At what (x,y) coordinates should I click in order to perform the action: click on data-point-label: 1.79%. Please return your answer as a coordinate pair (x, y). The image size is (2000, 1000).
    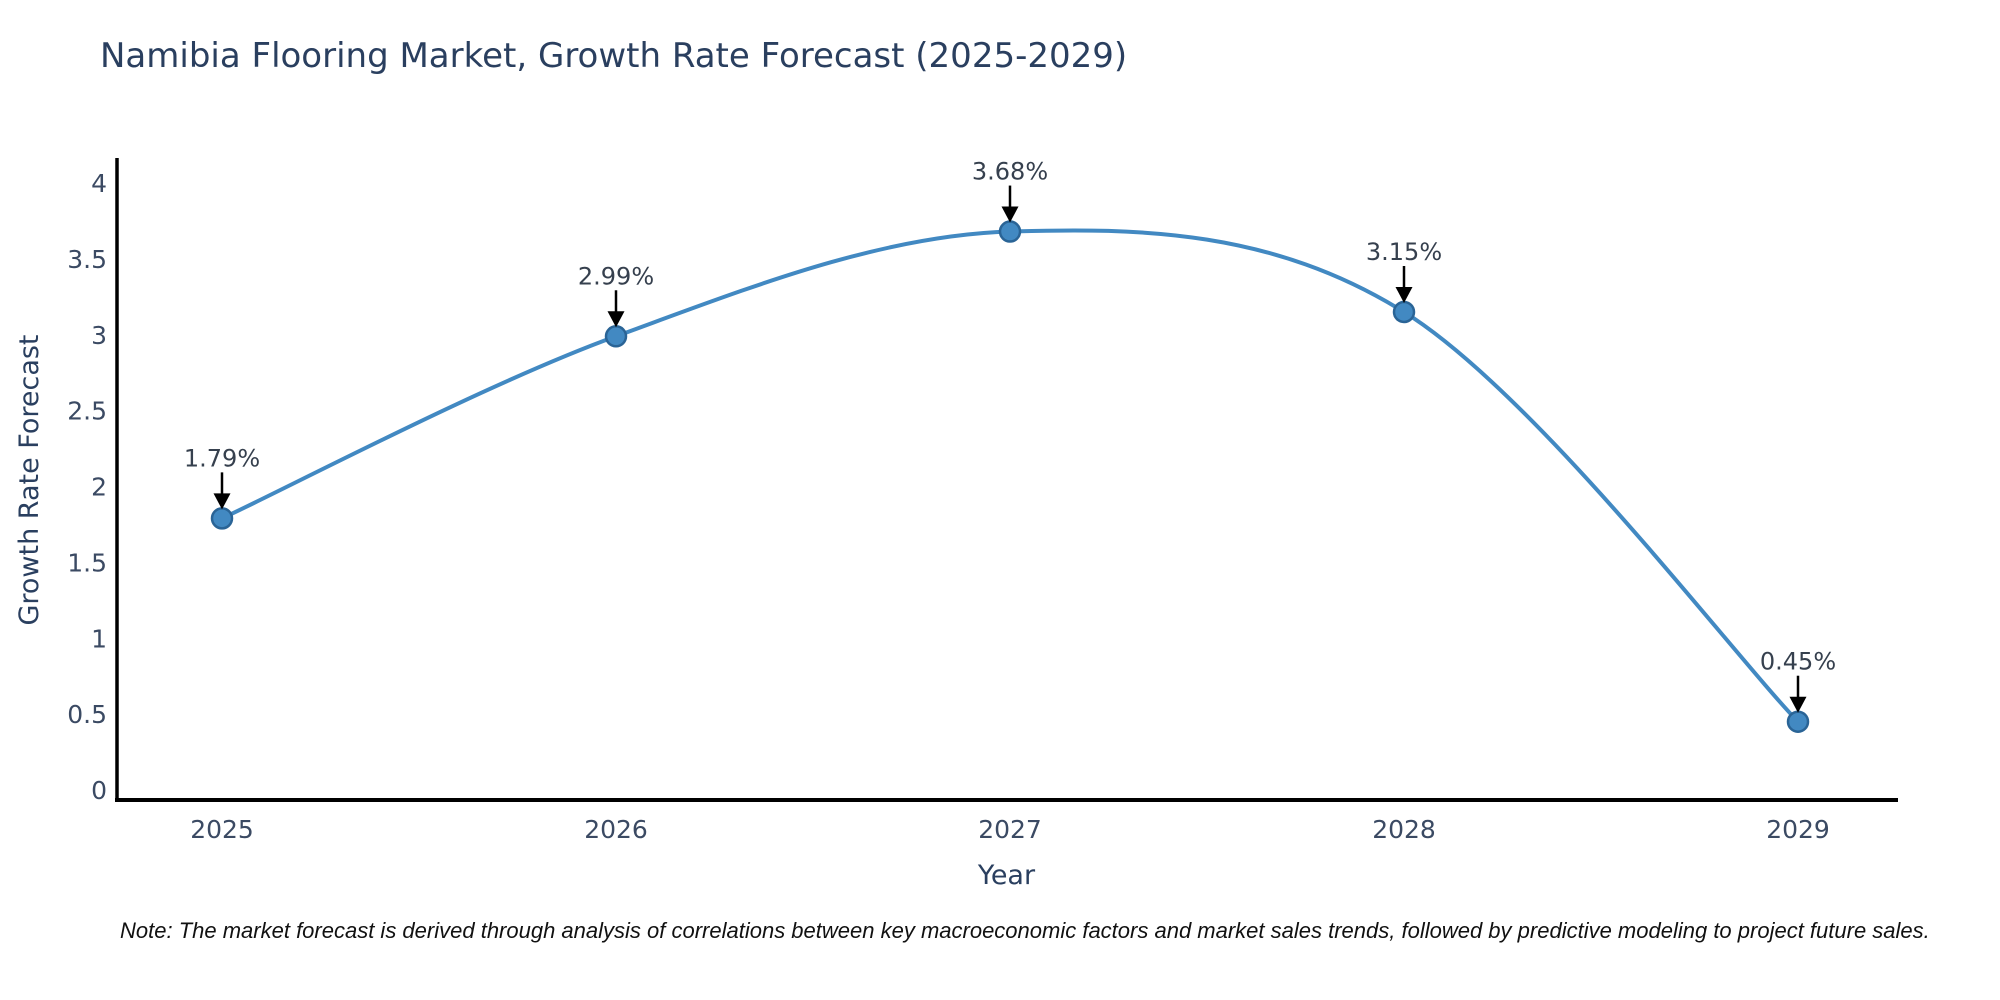
    Looking at the image, I should click on (222, 458).